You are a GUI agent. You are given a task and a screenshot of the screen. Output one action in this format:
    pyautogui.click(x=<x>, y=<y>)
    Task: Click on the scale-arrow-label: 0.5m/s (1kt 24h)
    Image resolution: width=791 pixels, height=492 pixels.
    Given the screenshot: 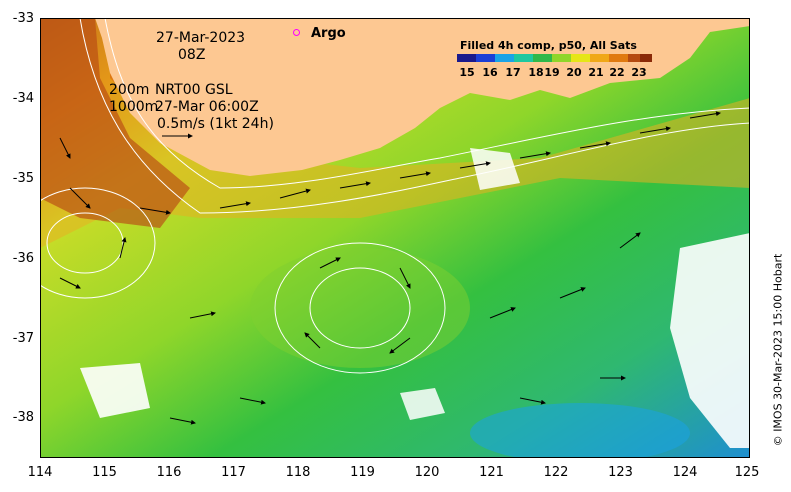 What is the action you would take?
    pyautogui.click(x=215, y=124)
    